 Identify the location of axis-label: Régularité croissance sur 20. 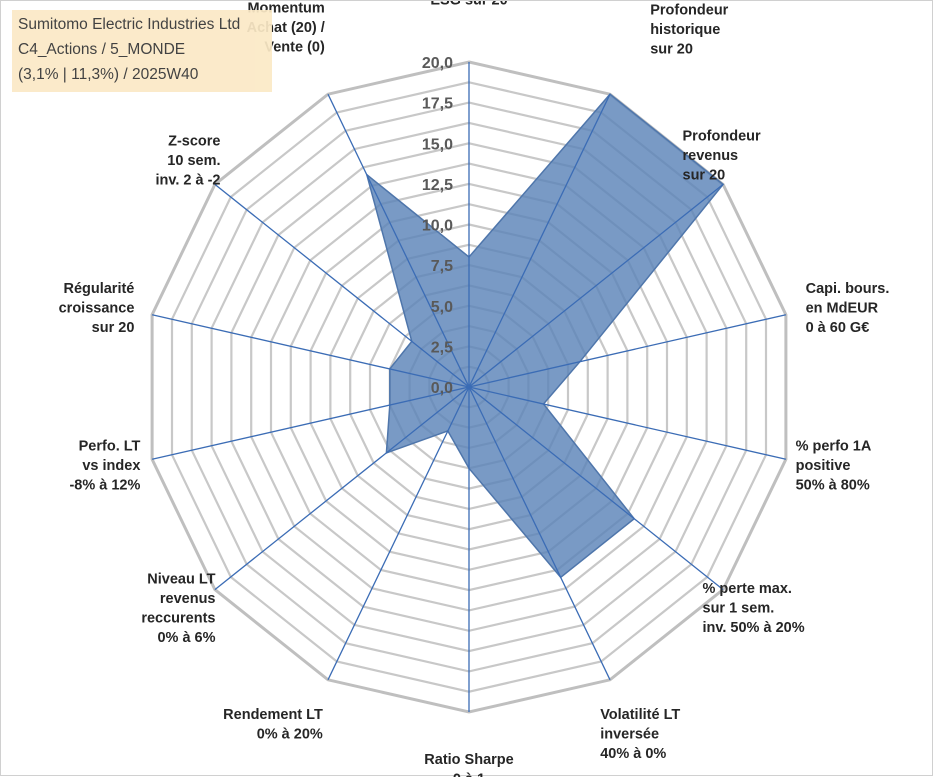
(97, 308).